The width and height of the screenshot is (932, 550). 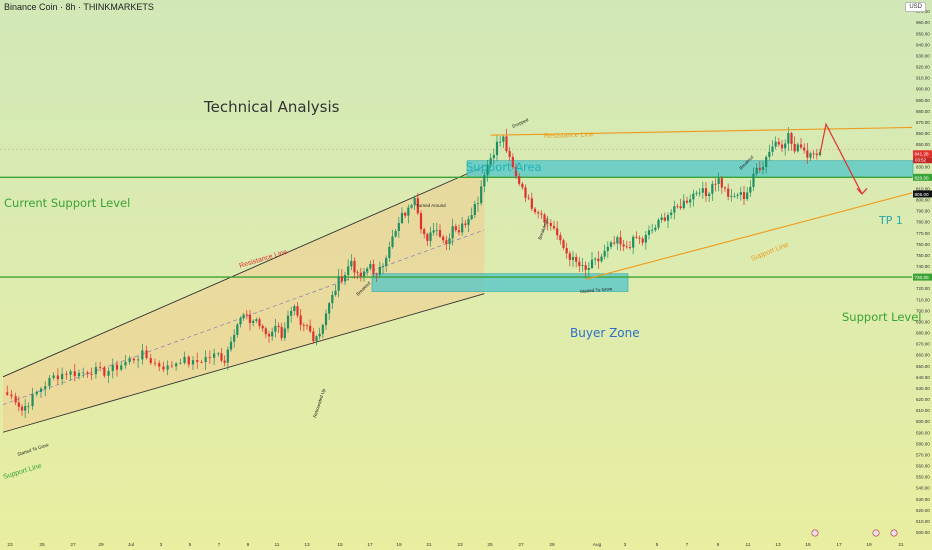 What do you see at coordinates (923, 222) in the screenshot?
I see `y-tick-label: 780.00` at bounding box center [923, 222].